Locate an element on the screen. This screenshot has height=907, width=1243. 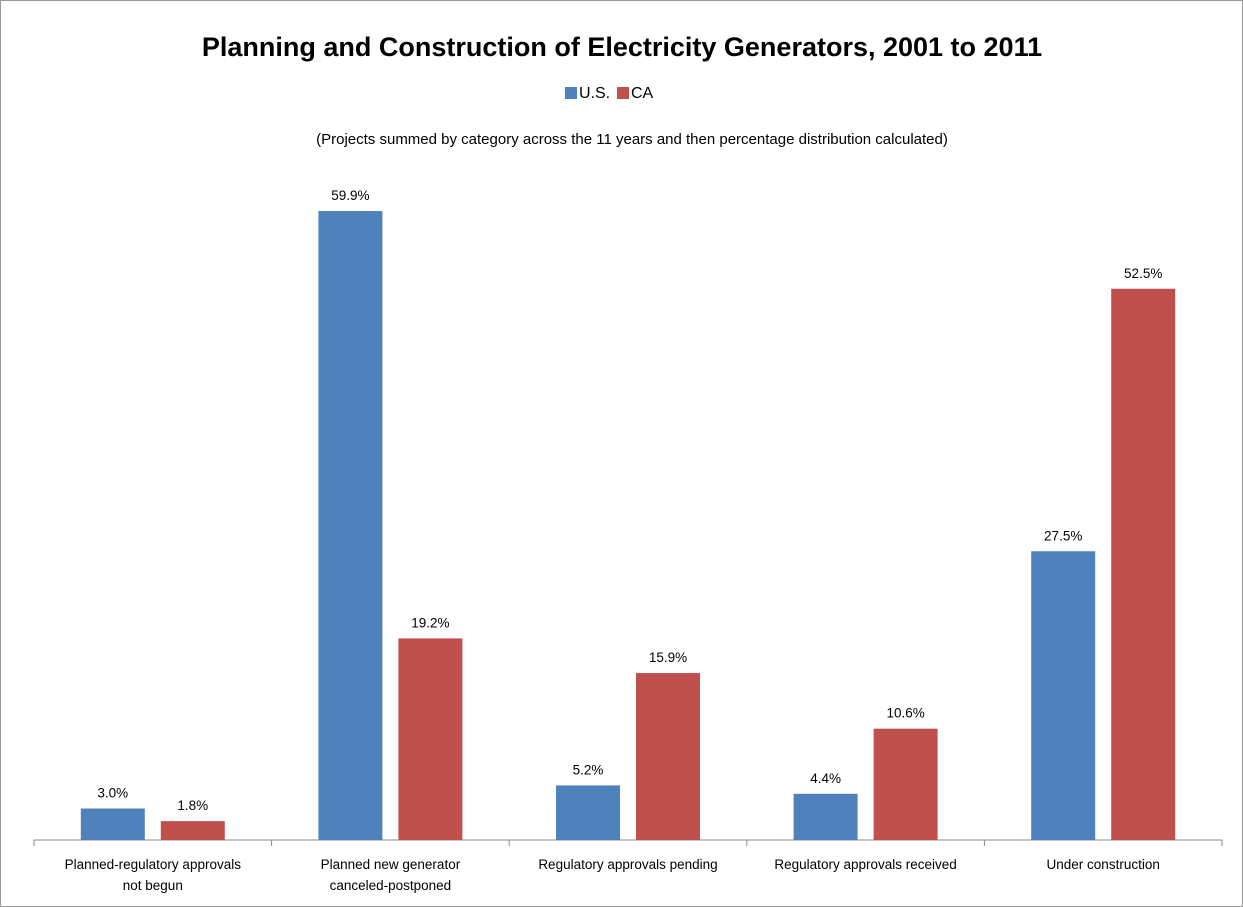
data-label-us: 3.0% is located at coordinates (112, 793).